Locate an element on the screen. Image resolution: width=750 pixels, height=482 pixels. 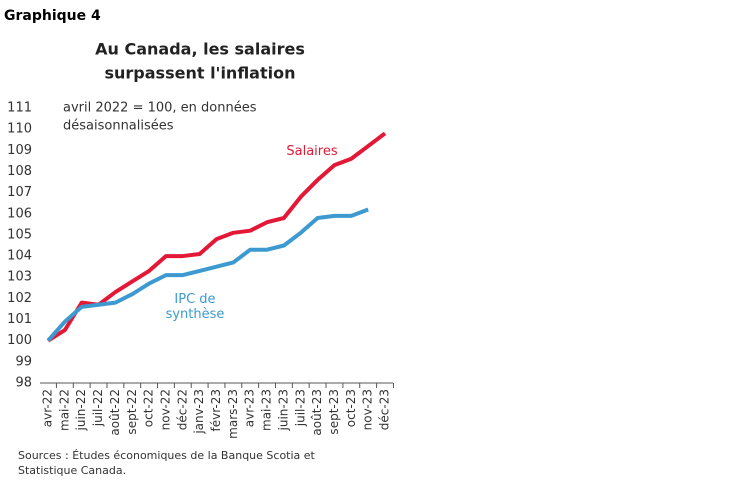
y-tick-label: 101 is located at coordinates (19, 319).